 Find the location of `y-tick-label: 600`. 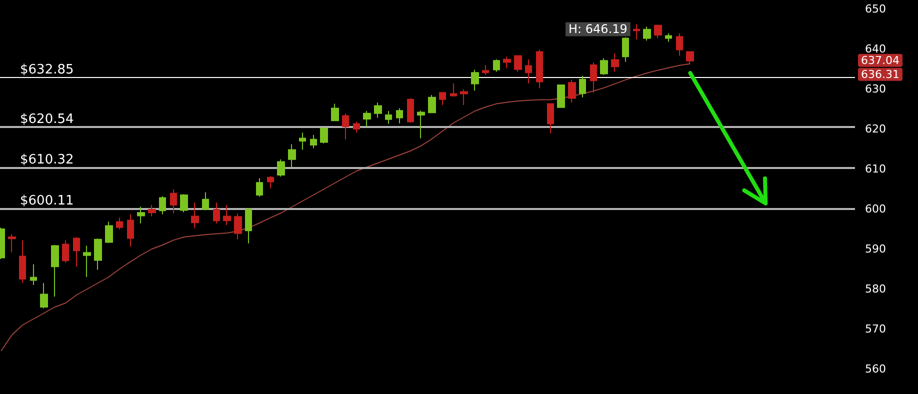

y-tick-label: 600 is located at coordinates (875, 209).